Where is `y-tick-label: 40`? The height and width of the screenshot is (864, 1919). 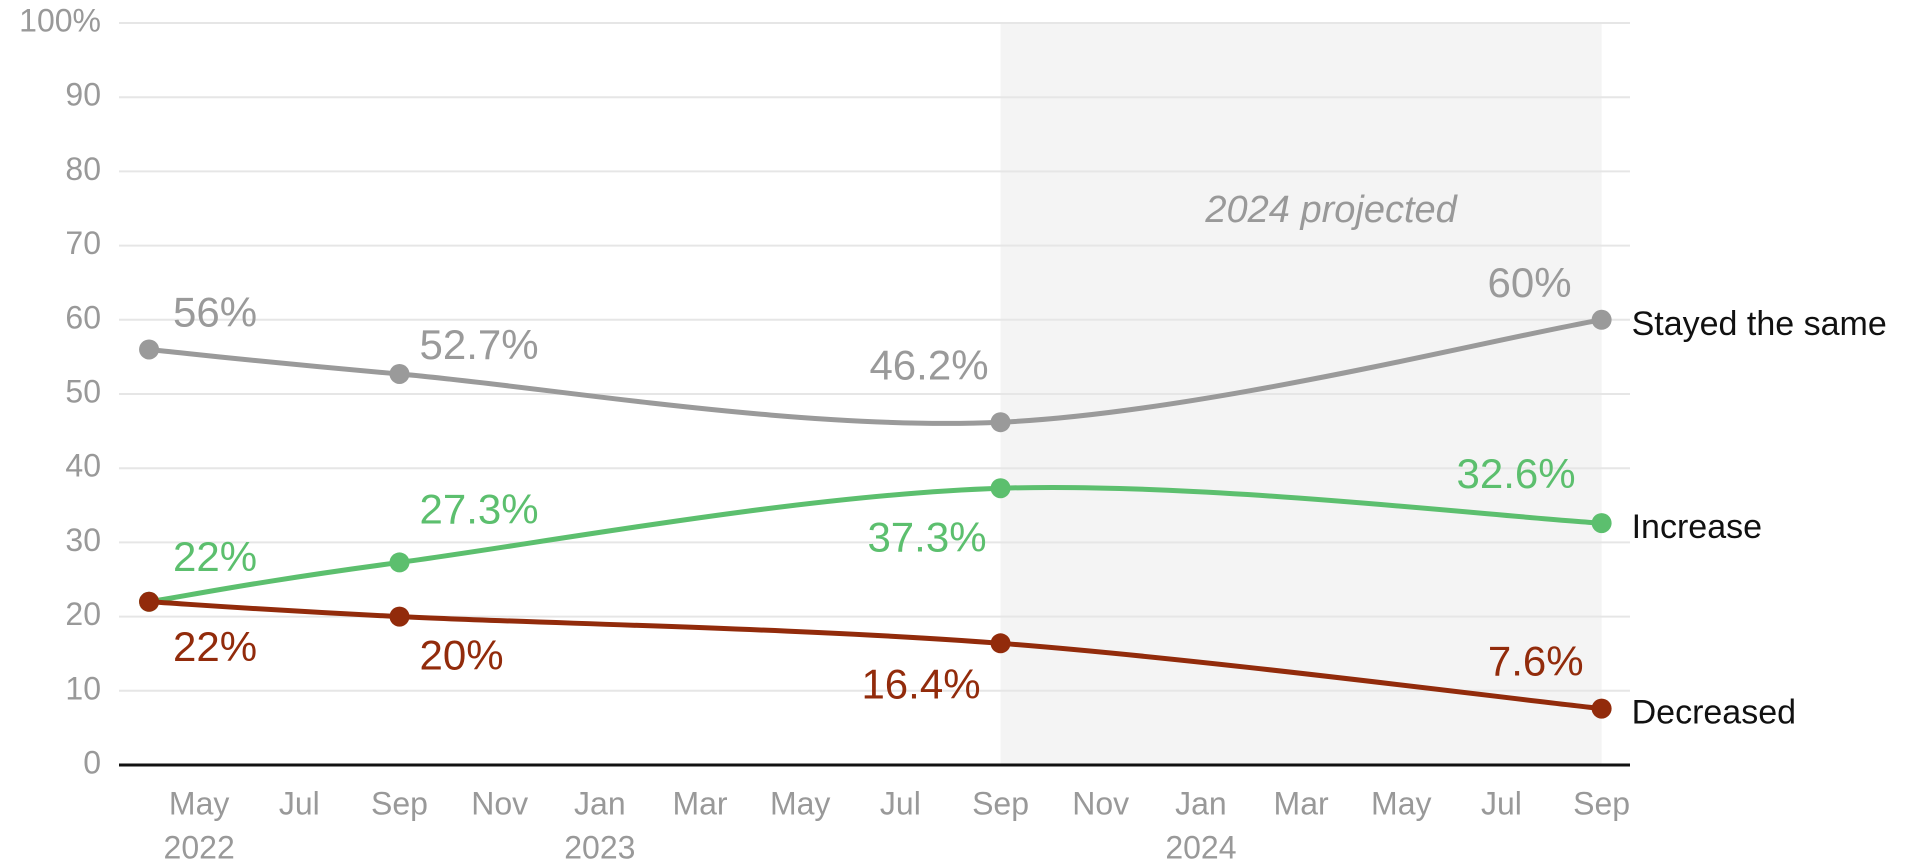
y-tick-label: 40 is located at coordinates (83, 466).